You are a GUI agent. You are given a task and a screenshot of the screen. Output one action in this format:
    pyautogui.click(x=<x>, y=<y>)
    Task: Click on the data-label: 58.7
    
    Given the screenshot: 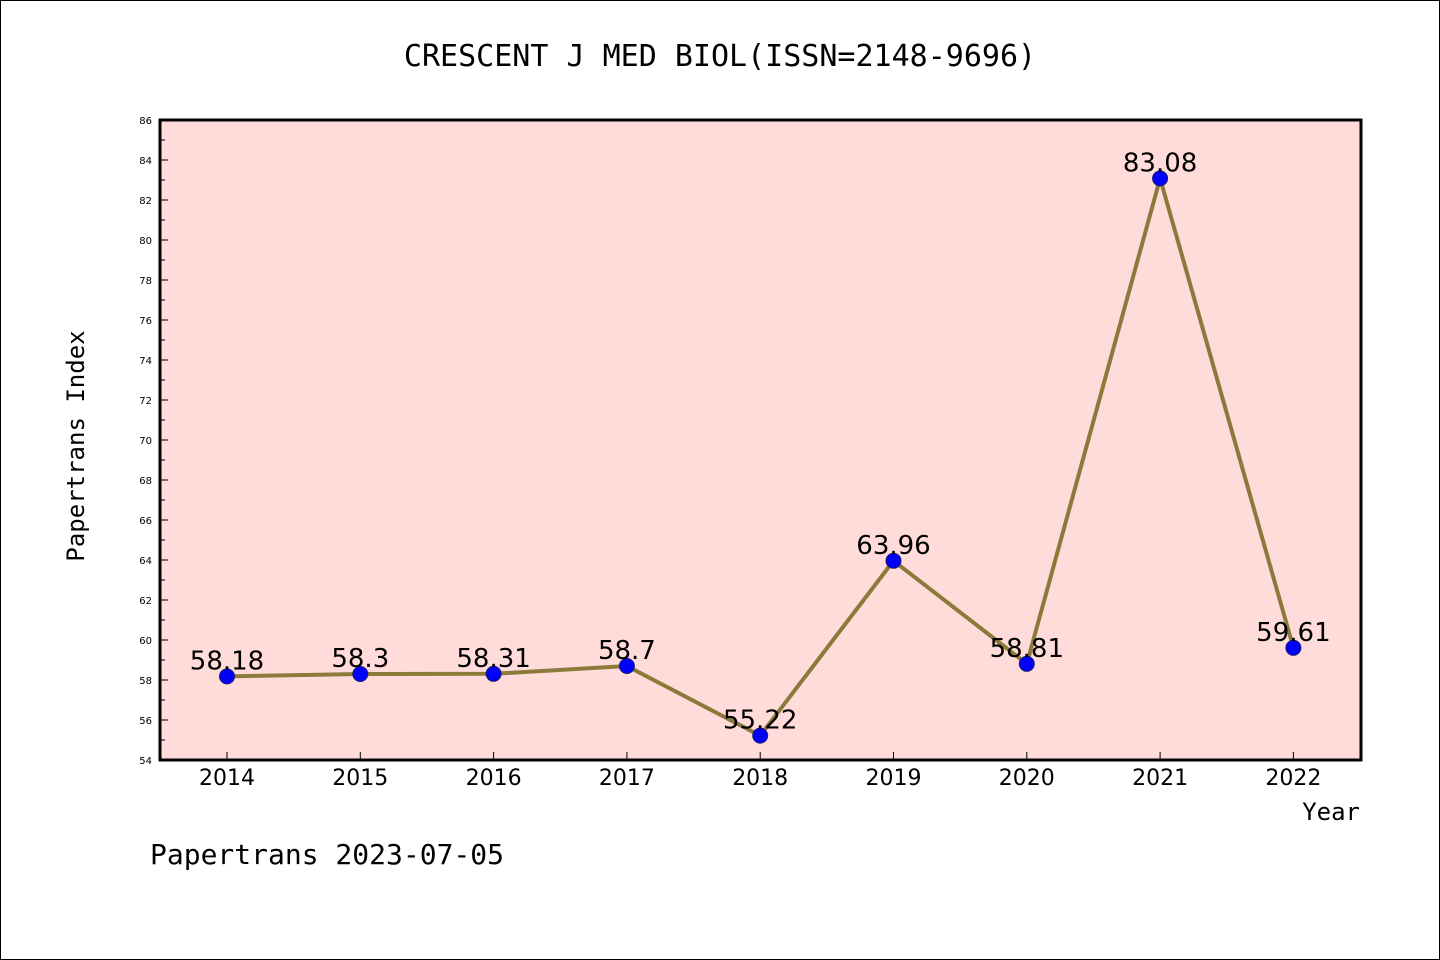 What is the action you would take?
    pyautogui.click(x=627, y=651)
    